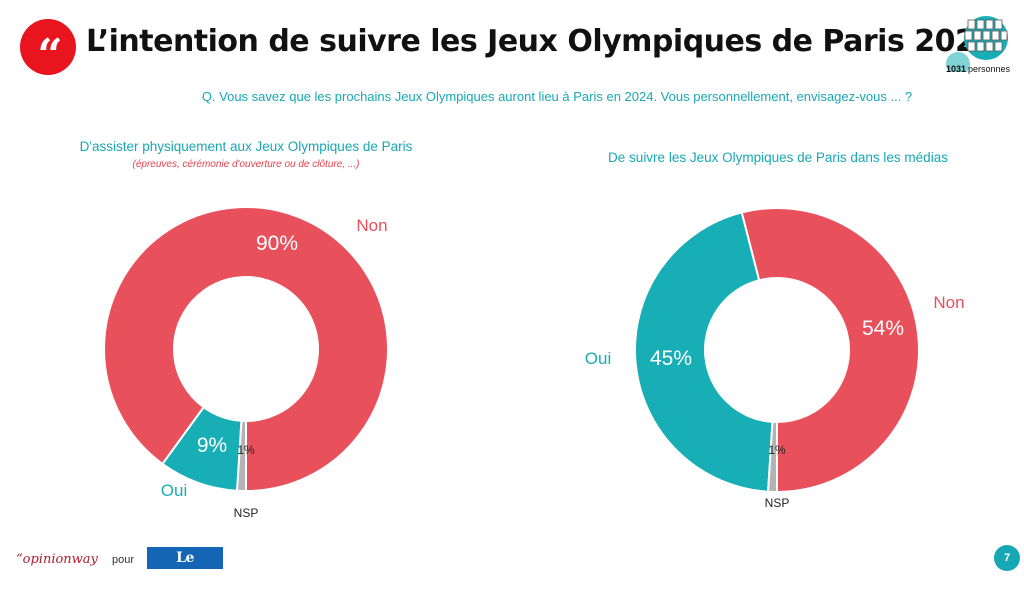  I want to click on chart-2-value-oui: 45%, so click(671, 358).